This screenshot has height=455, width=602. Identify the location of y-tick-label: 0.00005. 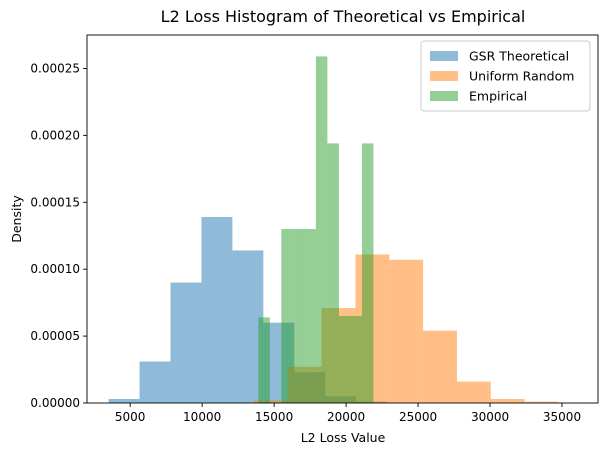
(55, 336).